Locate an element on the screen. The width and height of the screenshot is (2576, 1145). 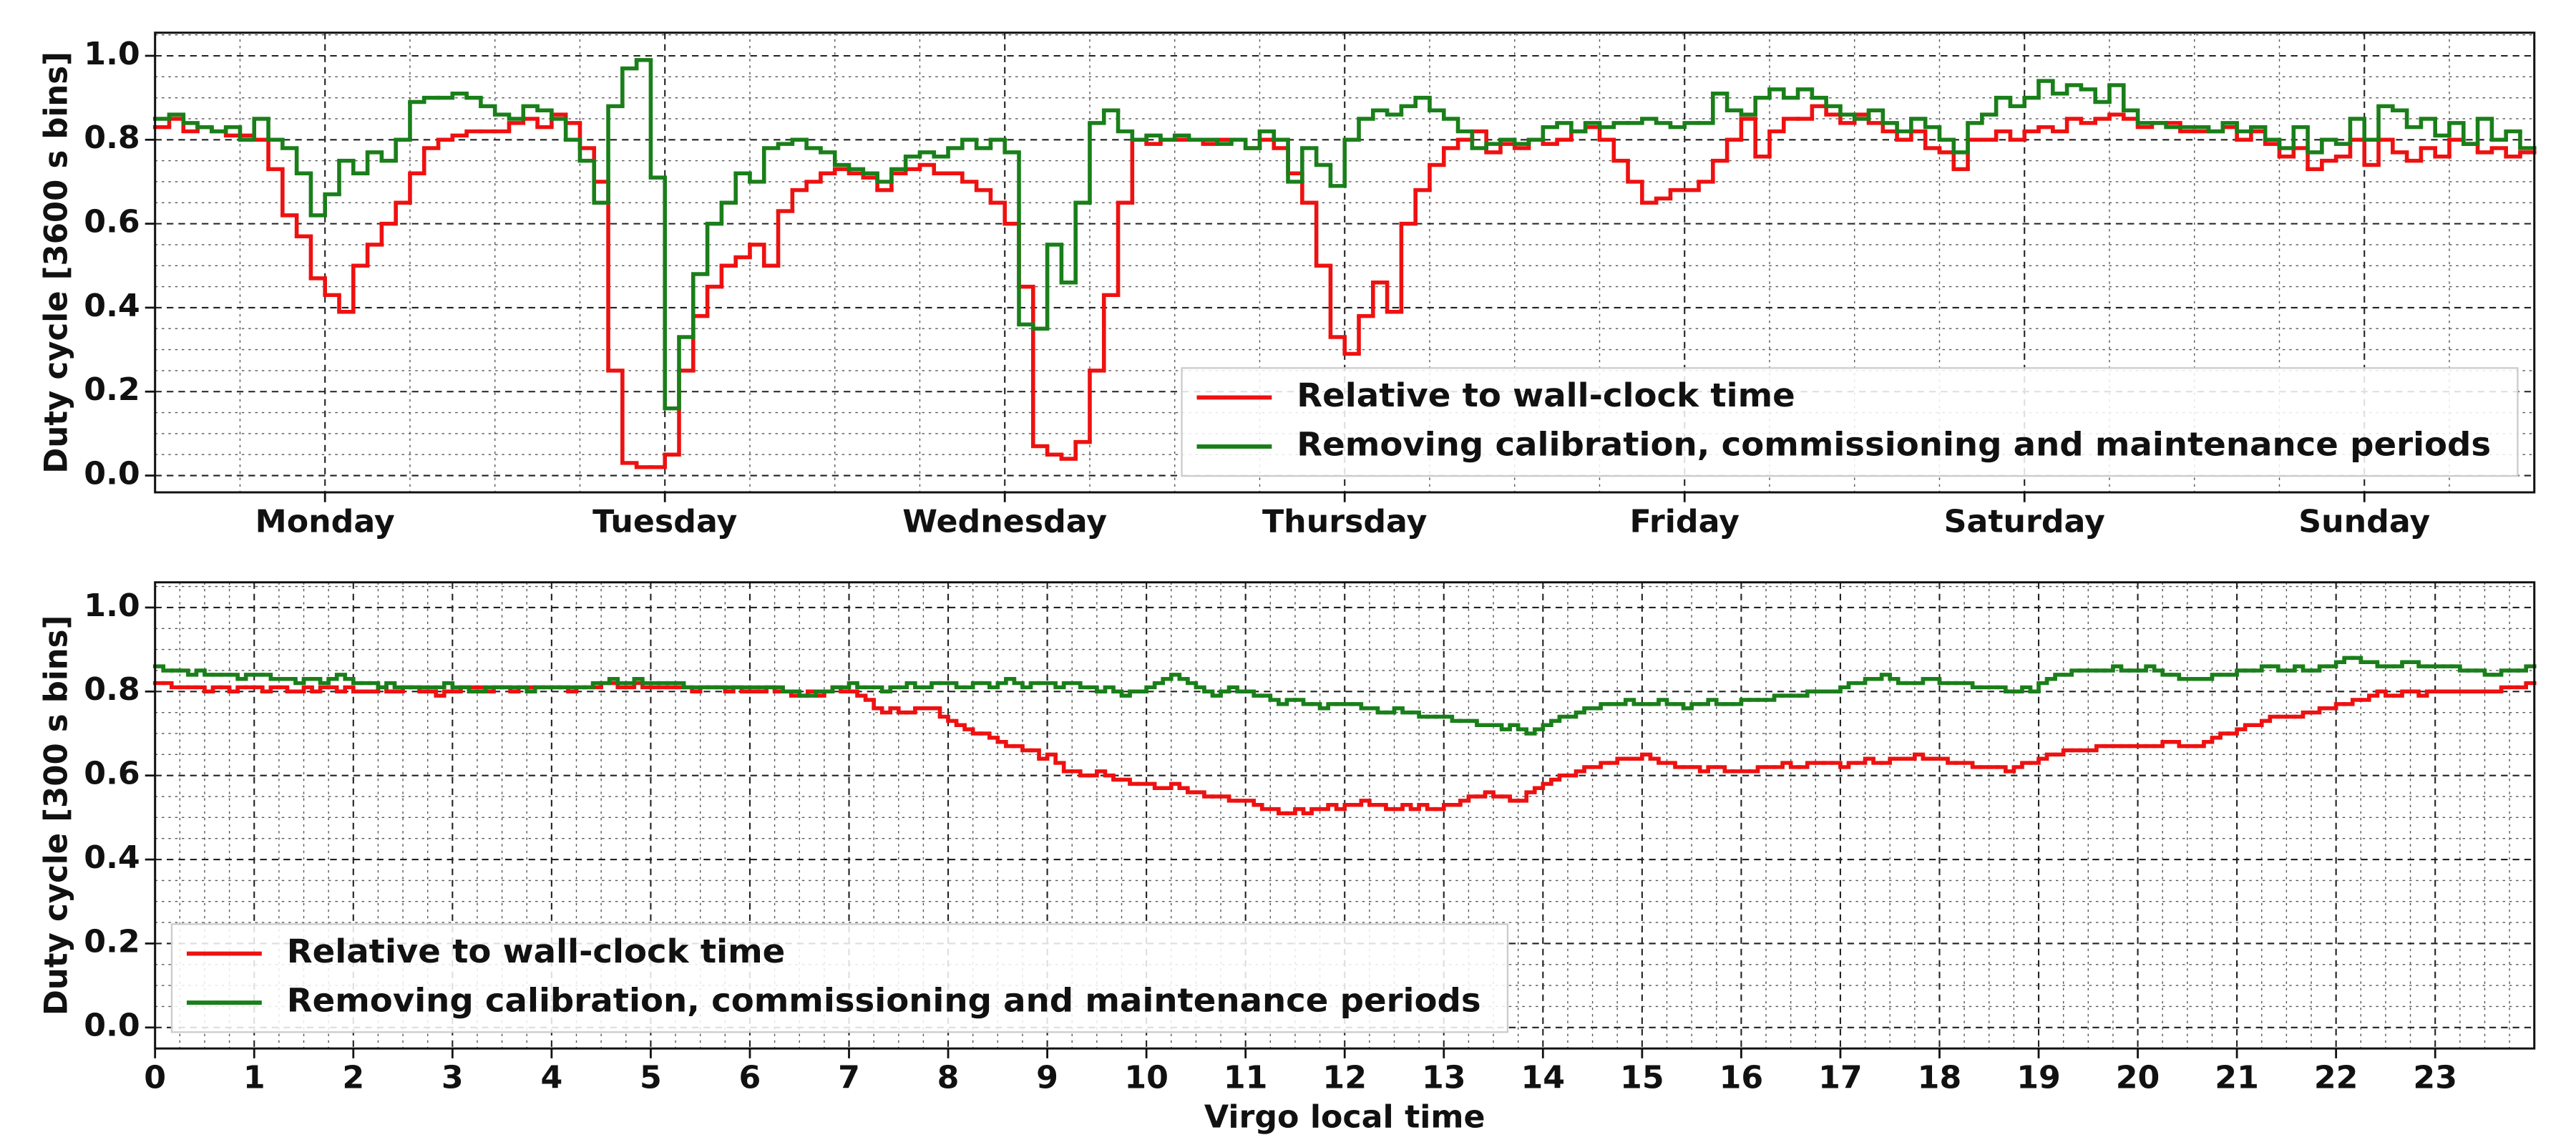
x-tick-label: 21 is located at coordinates (2237, 1078).